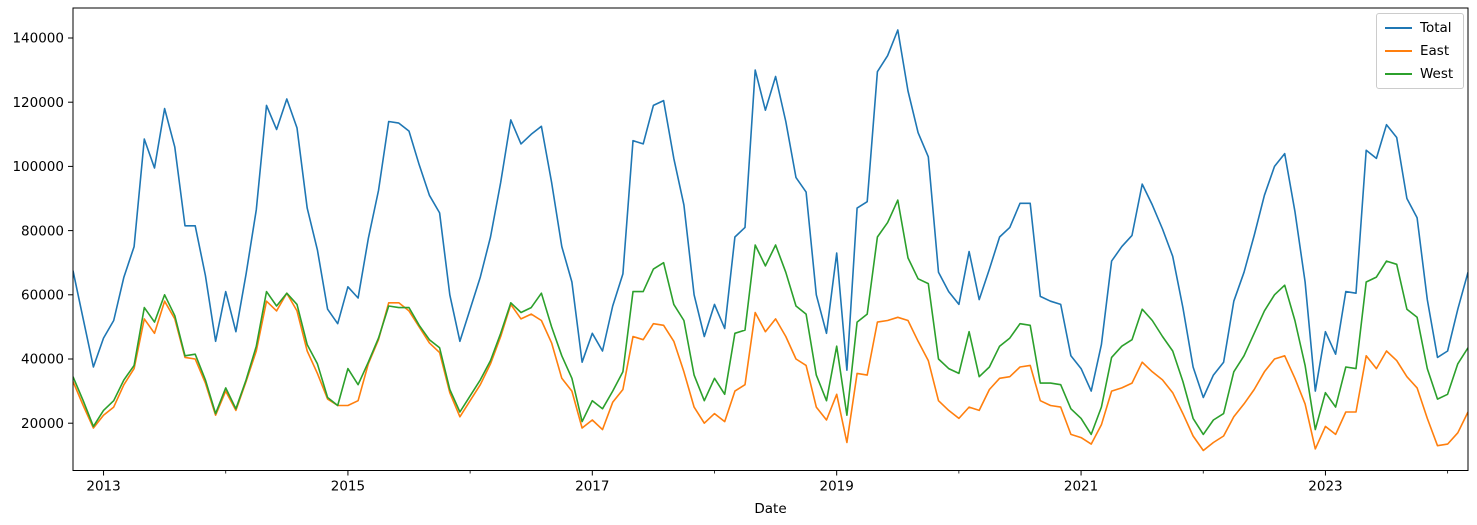  I want to click on legend: Total East West, so click(1420, 51).